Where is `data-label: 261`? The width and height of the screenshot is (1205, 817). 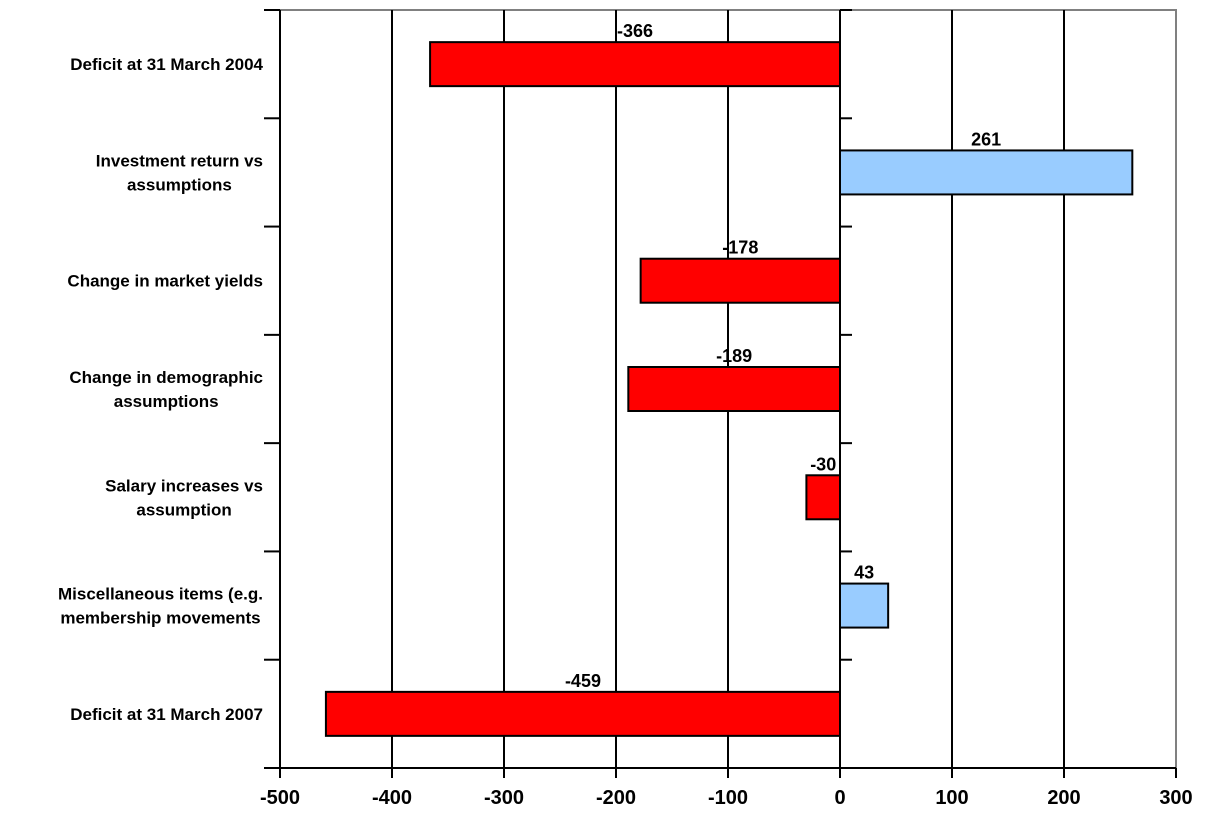 data-label: 261 is located at coordinates (986, 139).